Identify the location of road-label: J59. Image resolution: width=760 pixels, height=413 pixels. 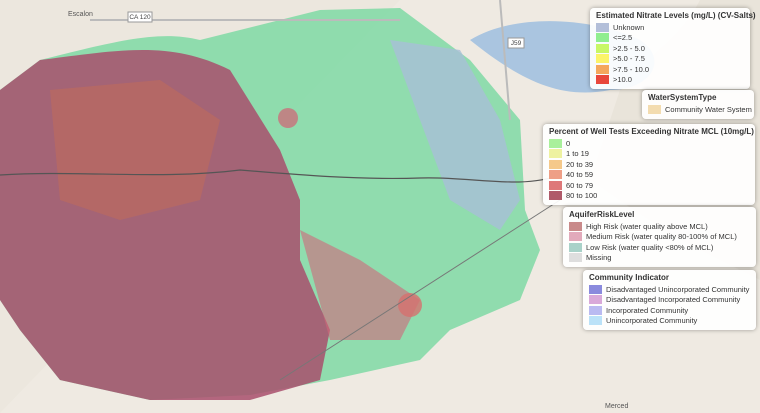
(516, 43).